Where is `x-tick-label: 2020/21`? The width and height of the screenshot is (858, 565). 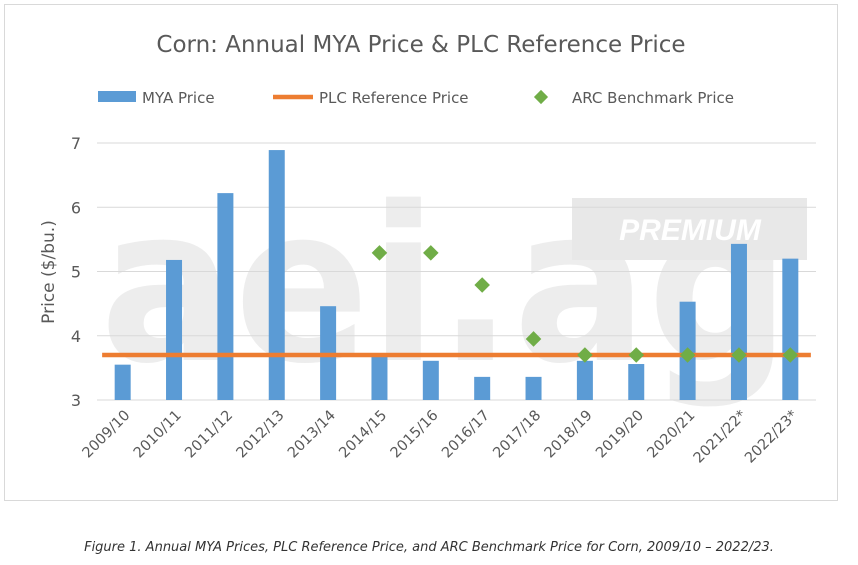 x-tick-label: 2020/21 is located at coordinates (672, 435).